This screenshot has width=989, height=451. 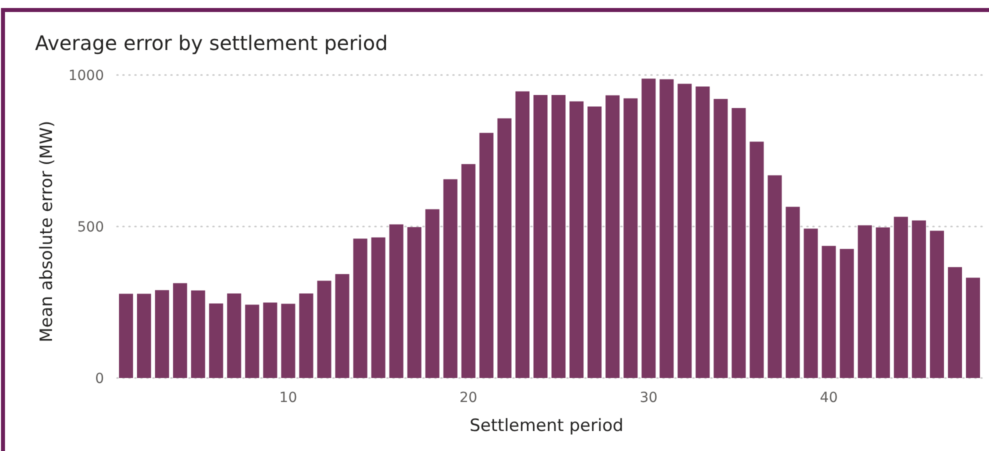 I want to click on x-tick-label: 10, so click(x=288, y=398).